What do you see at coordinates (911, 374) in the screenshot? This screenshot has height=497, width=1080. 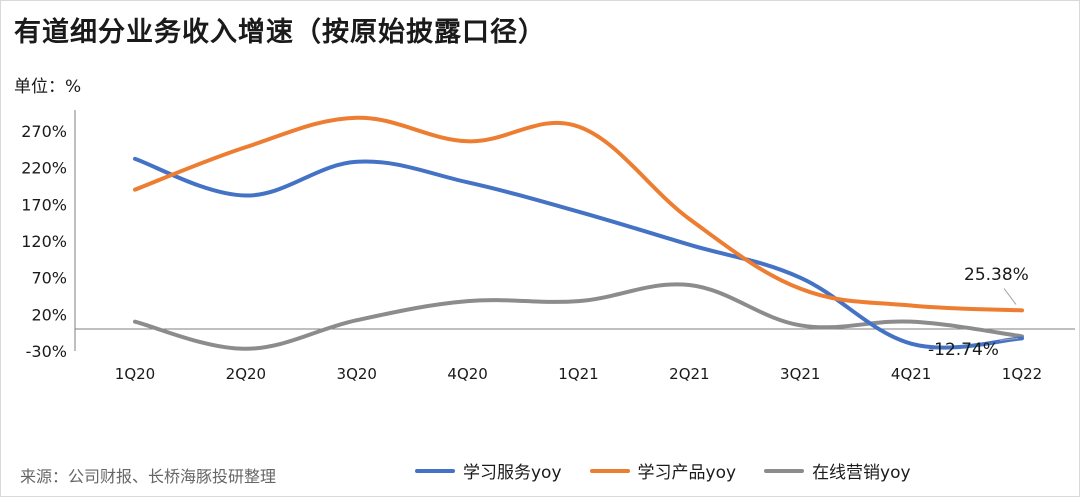 I see `x-tick-label: 4Q21` at bounding box center [911, 374].